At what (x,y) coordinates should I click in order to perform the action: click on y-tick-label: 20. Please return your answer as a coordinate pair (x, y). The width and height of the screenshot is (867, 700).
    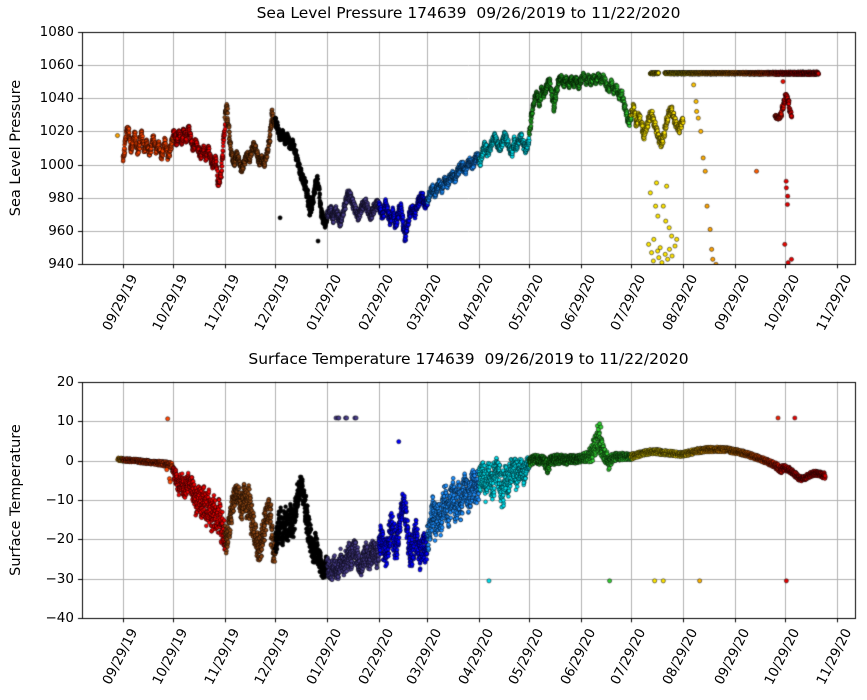
    Looking at the image, I should click on (65, 381).